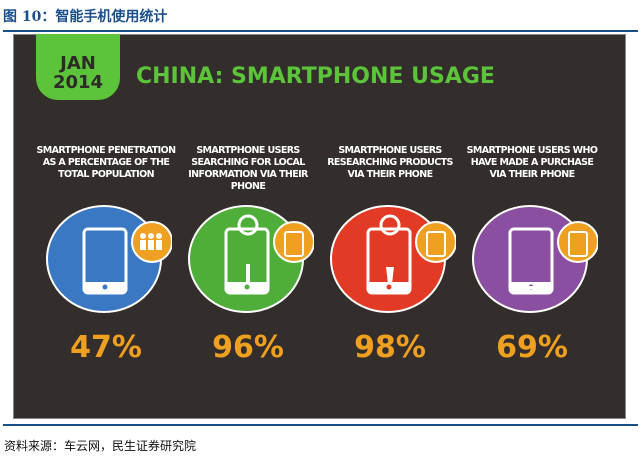  Describe the element at coordinates (248, 347) in the screenshot. I see `stat-value: 96%` at that location.